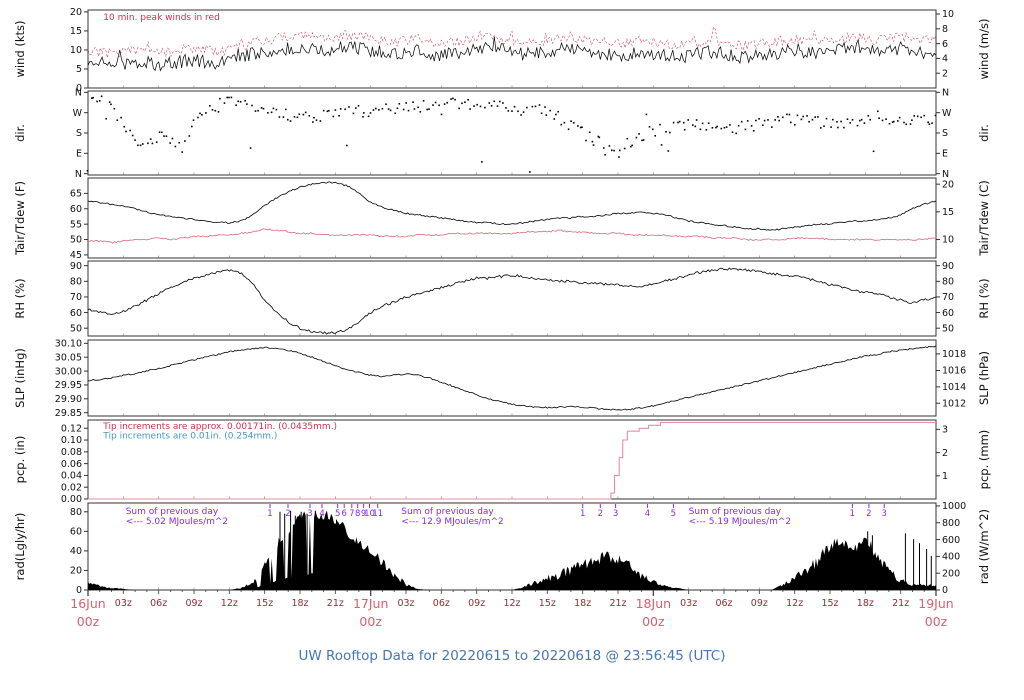 The height and width of the screenshot is (700, 1024). I want to click on x-date-hour-label: 00z, so click(88, 621).